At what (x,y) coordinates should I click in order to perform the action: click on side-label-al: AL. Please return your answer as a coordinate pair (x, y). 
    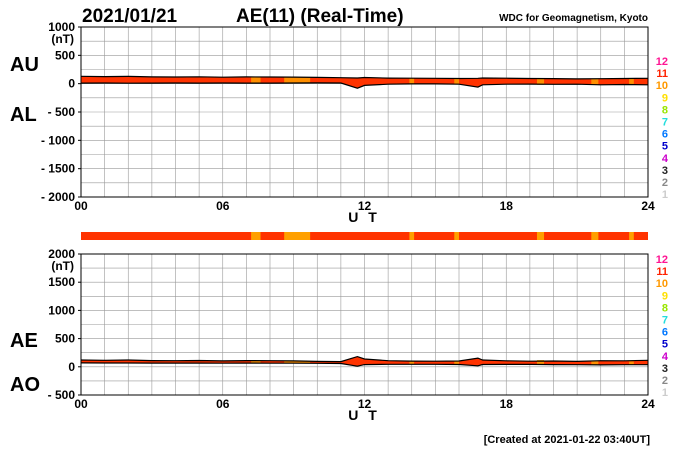
    Looking at the image, I should click on (23, 115).